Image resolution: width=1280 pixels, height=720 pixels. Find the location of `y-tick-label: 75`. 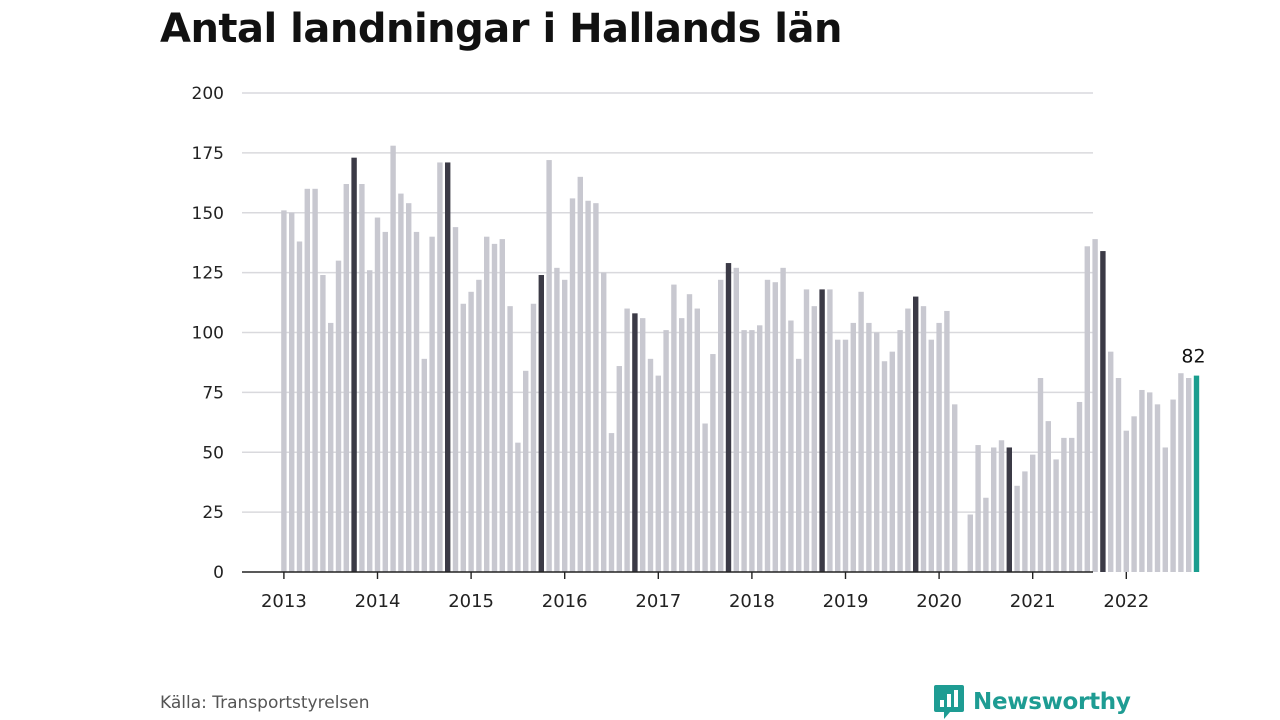

y-tick-label: 75 is located at coordinates (213, 393).